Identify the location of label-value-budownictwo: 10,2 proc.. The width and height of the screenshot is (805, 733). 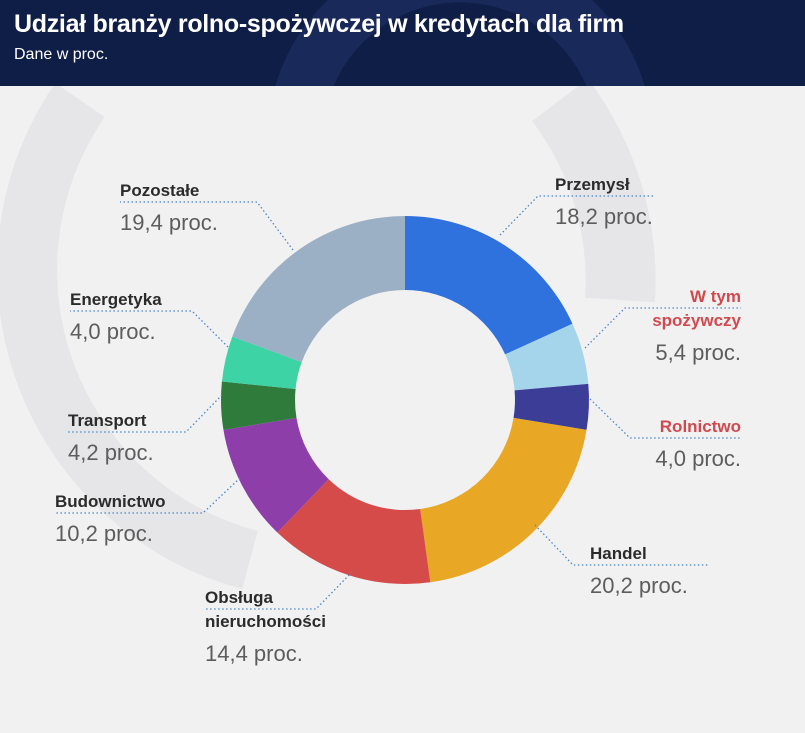
(104, 533).